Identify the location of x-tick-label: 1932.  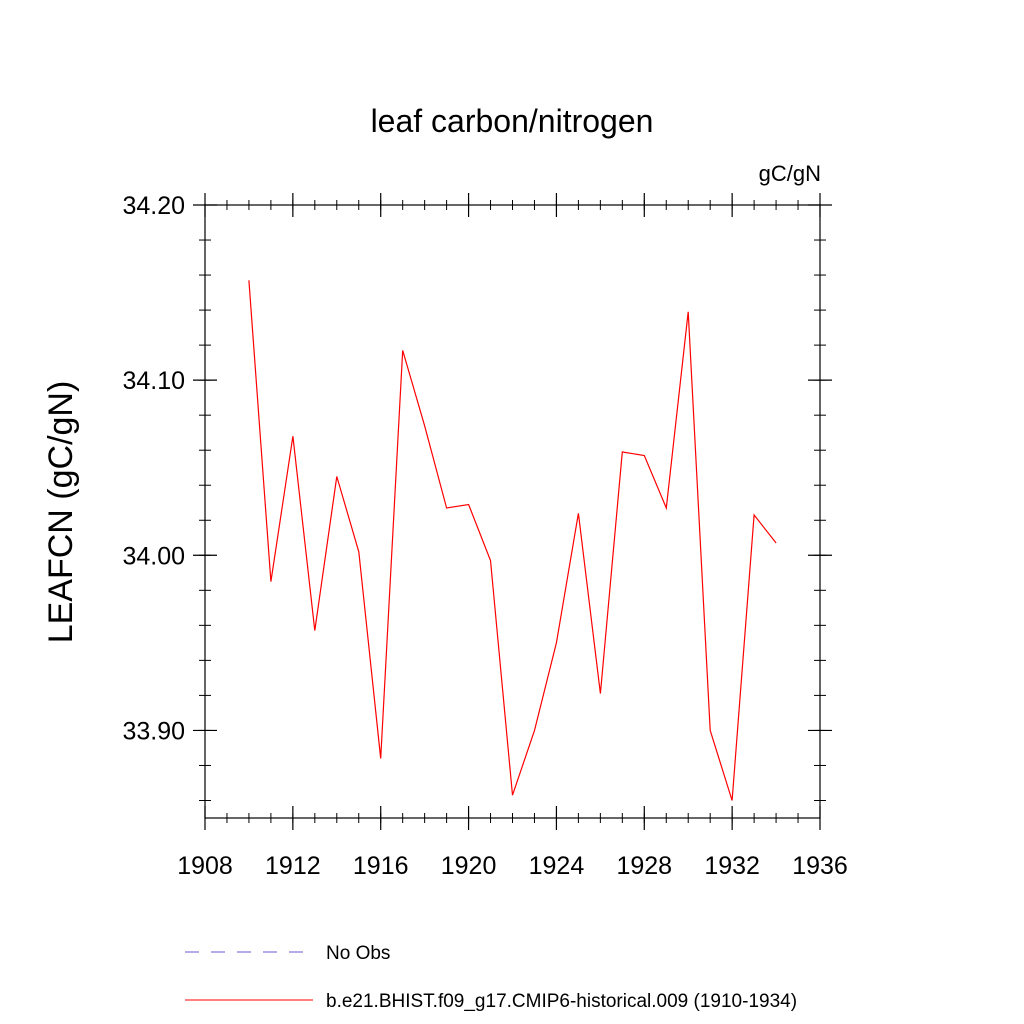
(732, 866).